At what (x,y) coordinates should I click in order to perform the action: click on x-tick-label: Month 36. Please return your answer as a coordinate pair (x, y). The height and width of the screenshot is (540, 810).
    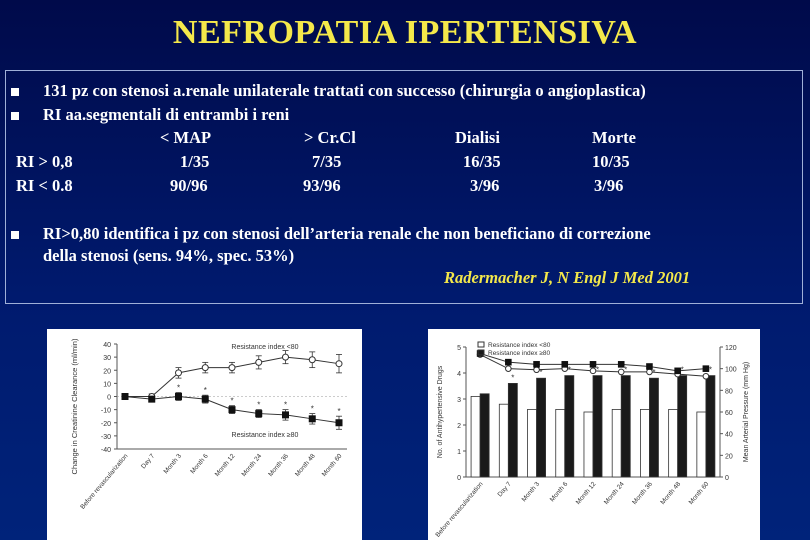
    Looking at the image, I should click on (278, 465).